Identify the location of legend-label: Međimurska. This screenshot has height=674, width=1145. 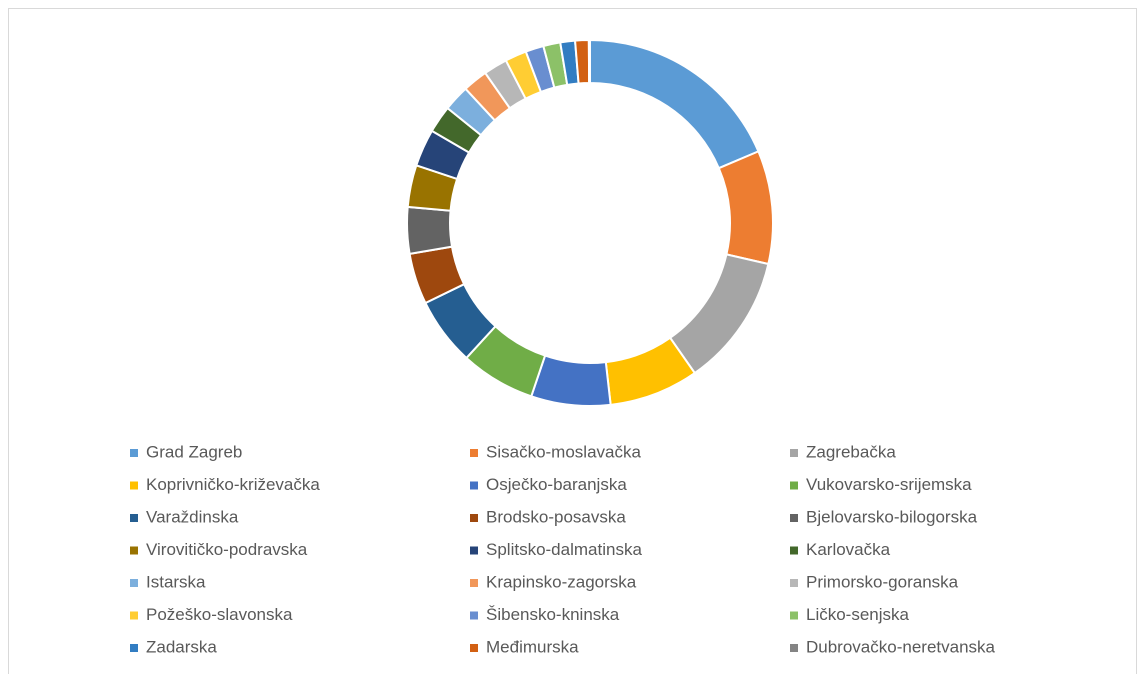
(532, 646).